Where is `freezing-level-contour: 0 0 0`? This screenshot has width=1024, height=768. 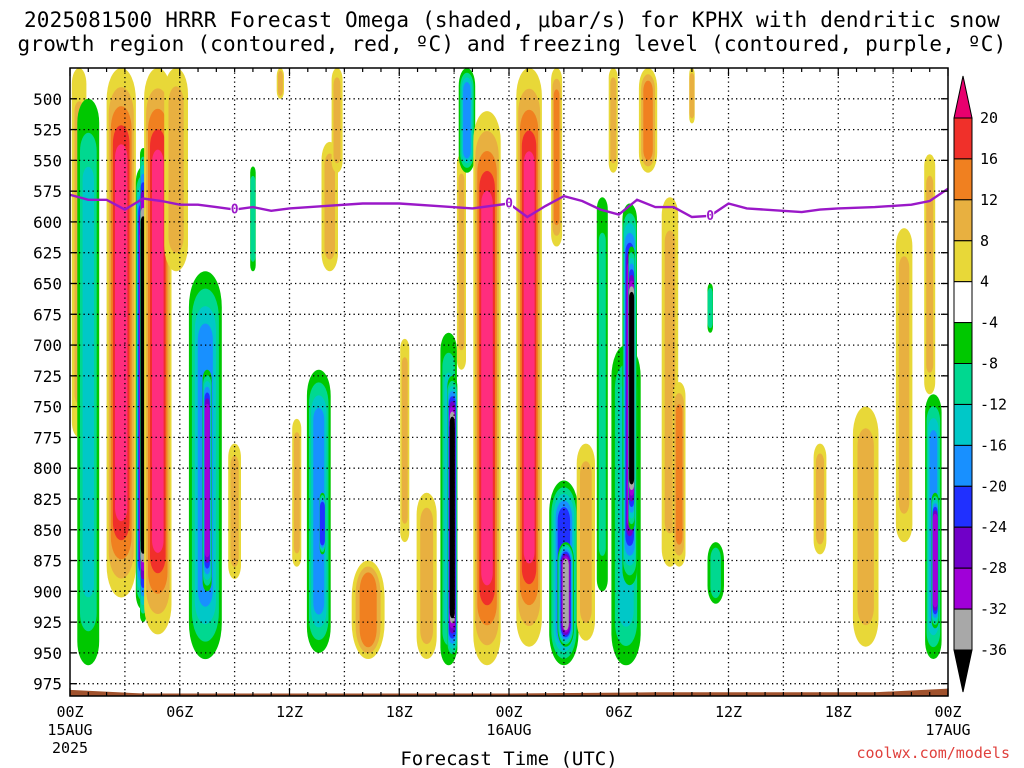
freezing-level-contour: 0 0 0 is located at coordinates (509, 205).